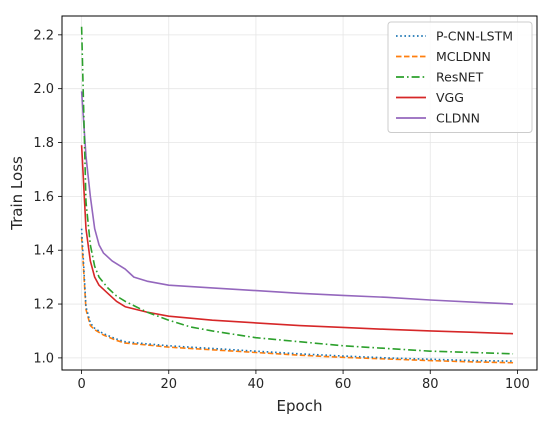 This screenshot has height=423, width=550. What do you see at coordinates (43, 358) in the screenshot?
I see `y-tick-label: 1.0` at bounding box center [43, 358].